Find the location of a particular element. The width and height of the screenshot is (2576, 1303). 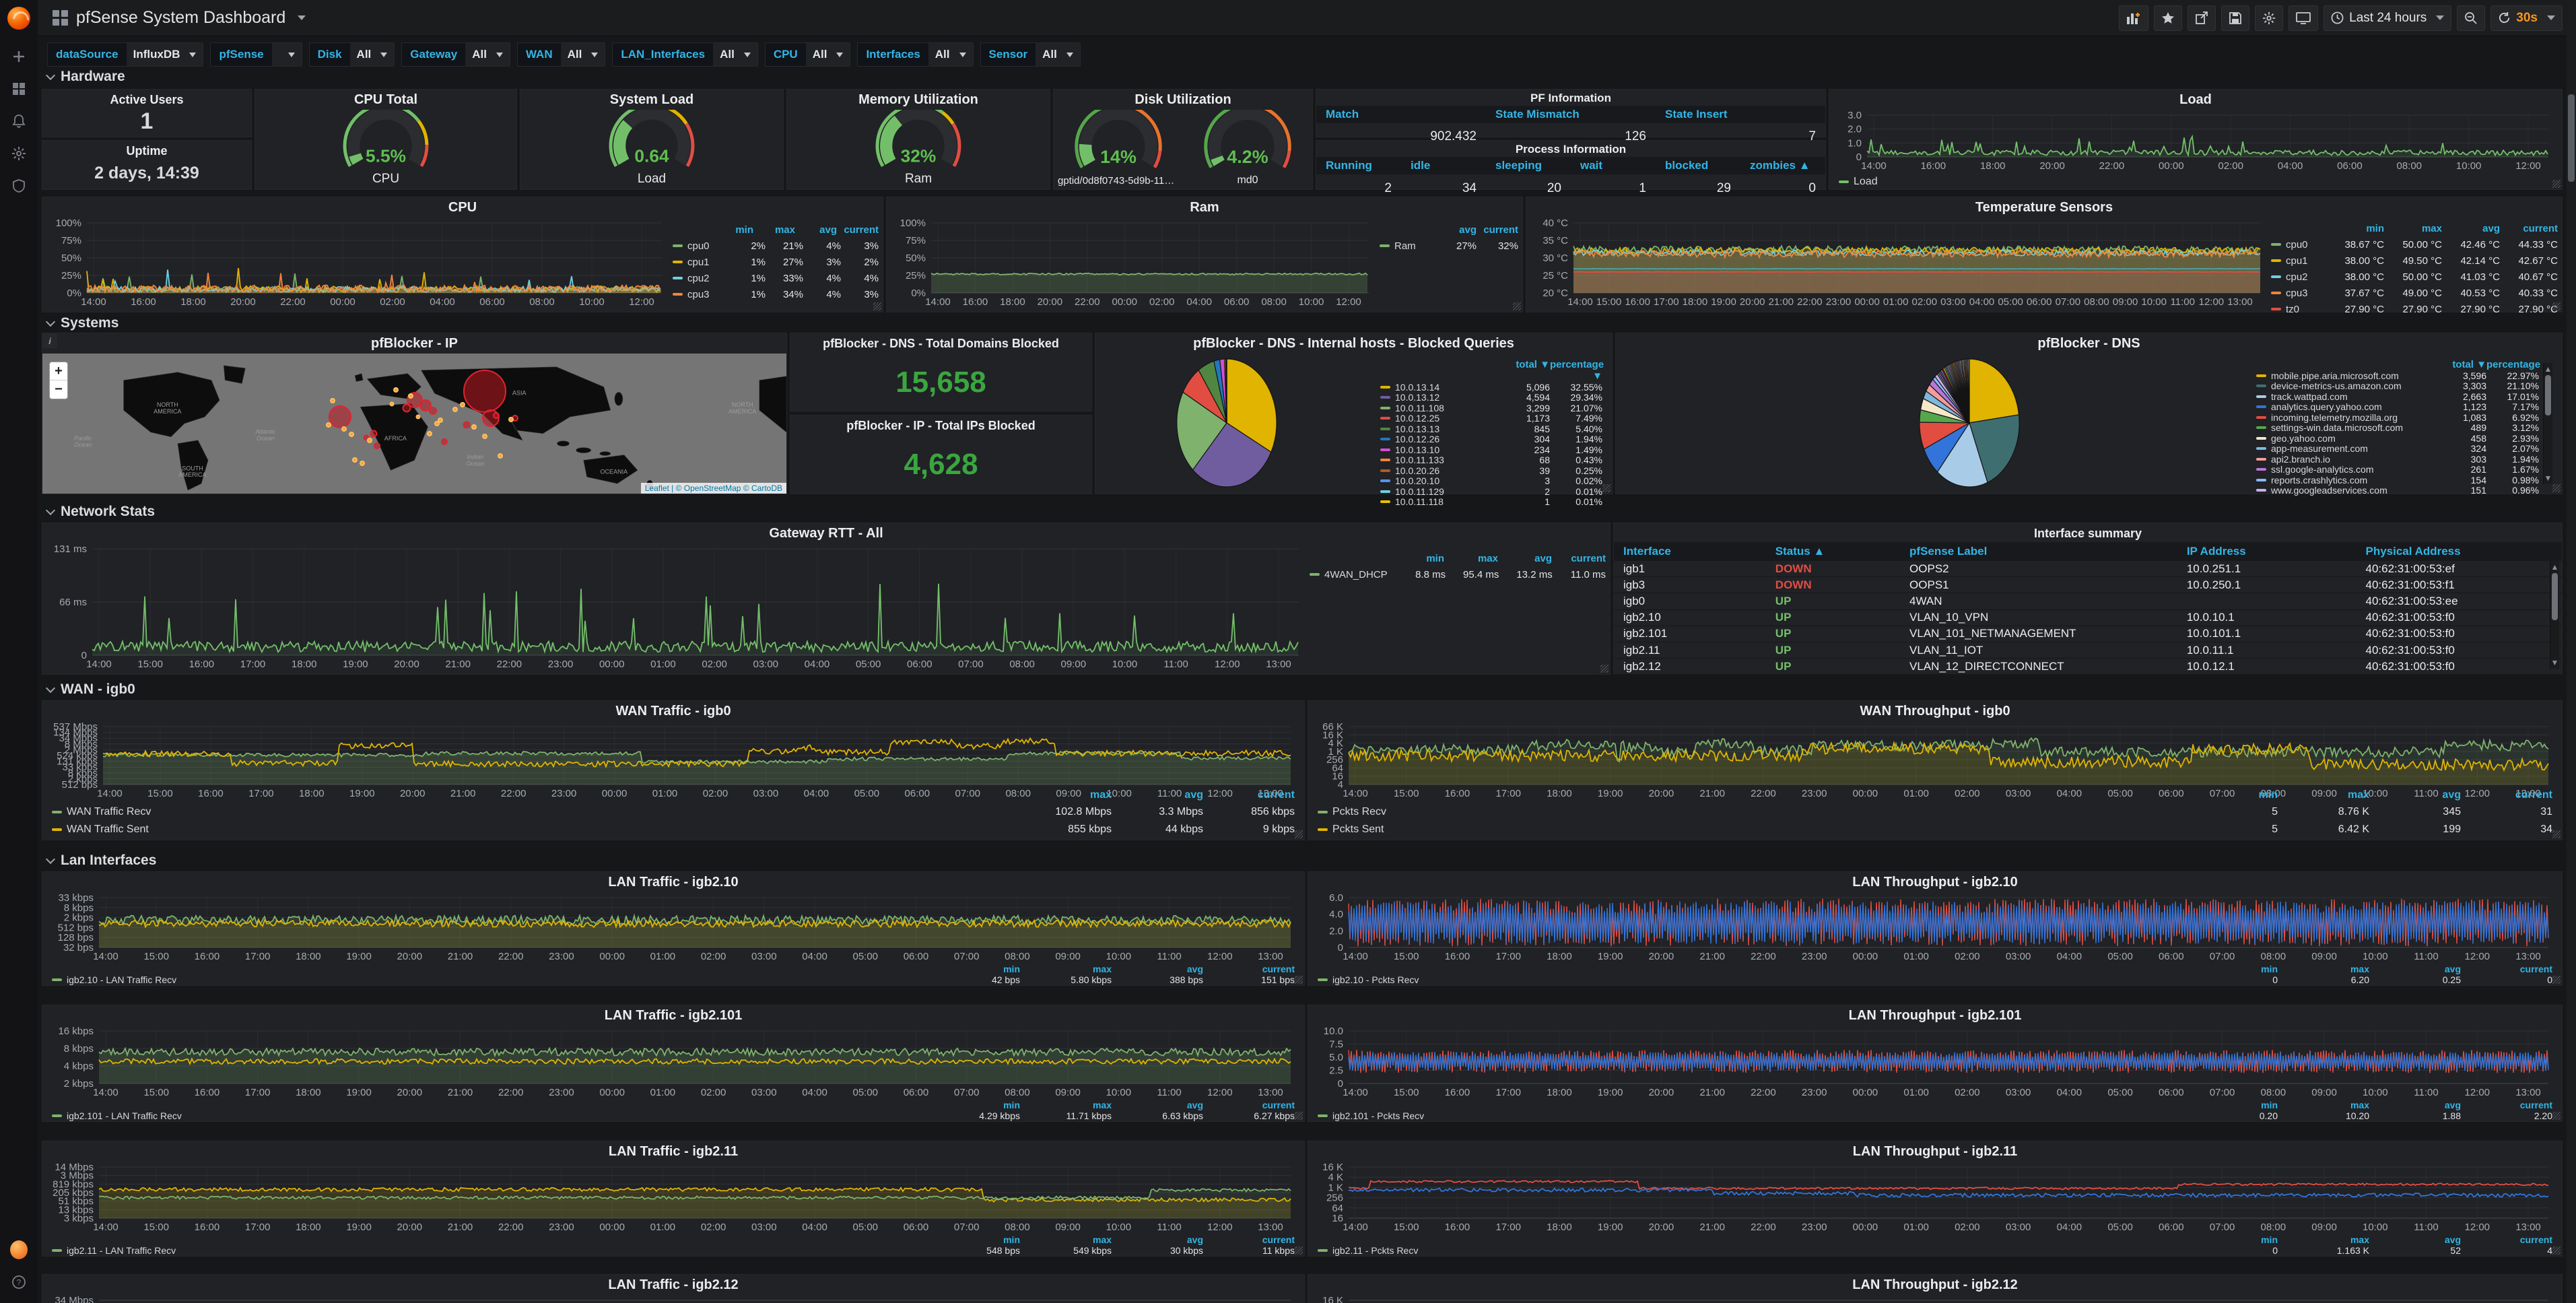

legend-series: 10.0.11.129 is located at coordinates (1419, 491).